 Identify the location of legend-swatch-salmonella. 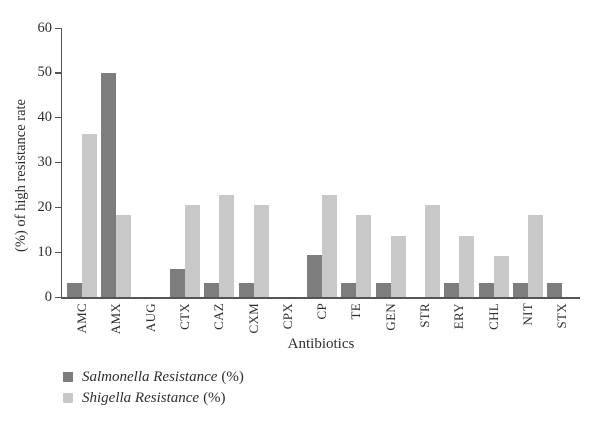
(68, 377).